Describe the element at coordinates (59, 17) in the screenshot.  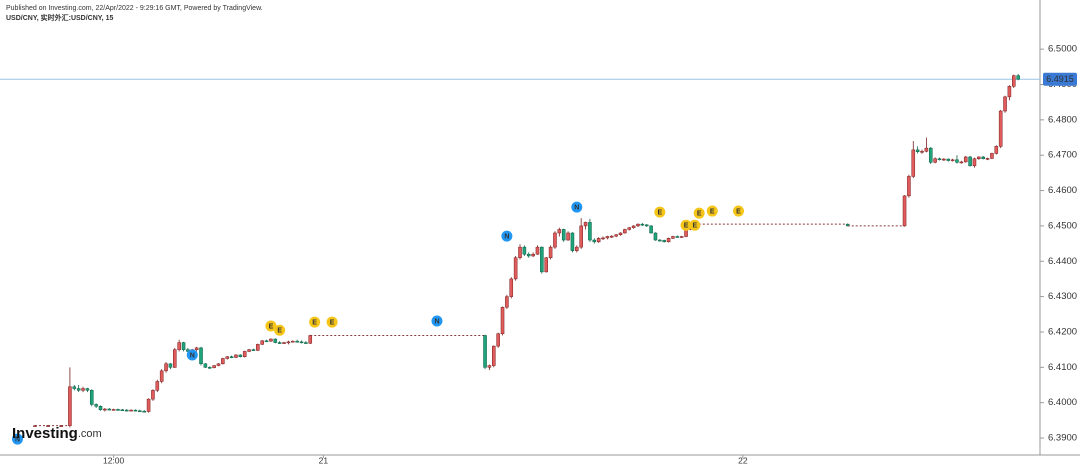
I see `chart-title: USD/CNY, 实时外汇:USD/CNY, 15` at that location.